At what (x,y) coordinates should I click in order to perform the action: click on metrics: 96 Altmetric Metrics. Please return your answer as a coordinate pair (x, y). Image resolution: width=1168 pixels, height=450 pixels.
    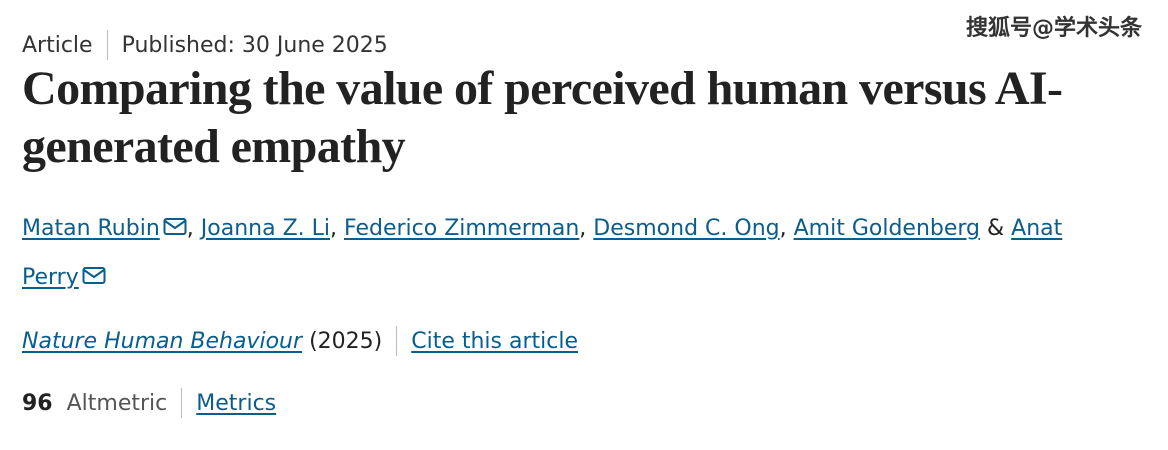
    Looking at the image, I should click on (149, 403).